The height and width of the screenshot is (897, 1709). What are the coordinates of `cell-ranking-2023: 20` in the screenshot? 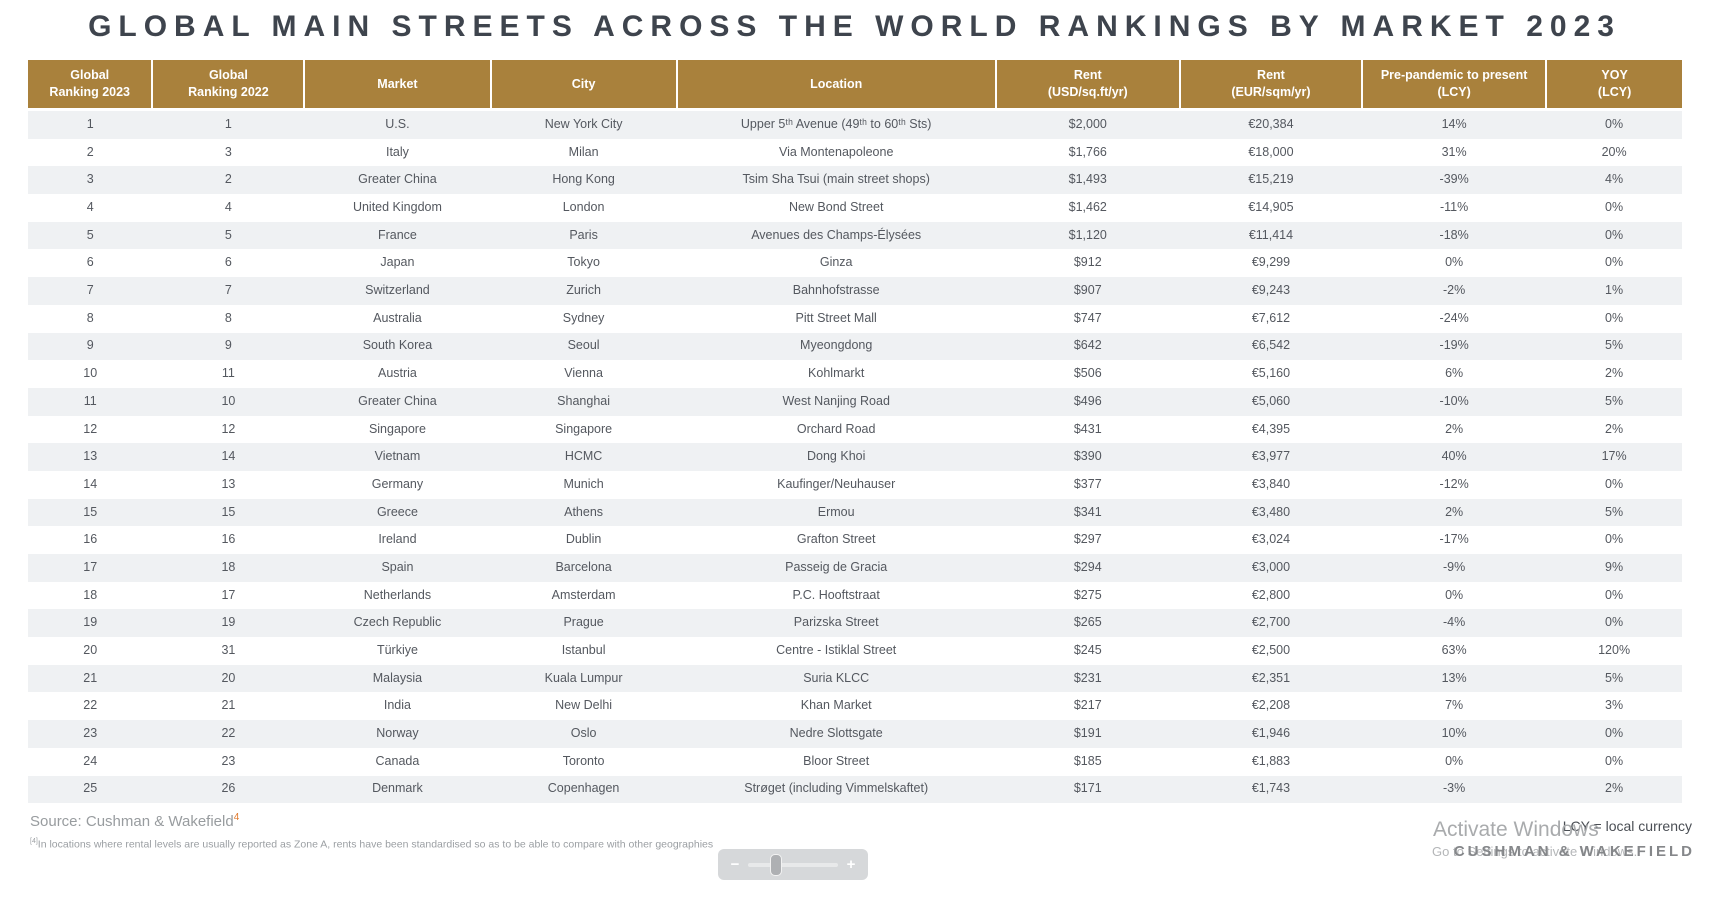 It's located at (90, 651).